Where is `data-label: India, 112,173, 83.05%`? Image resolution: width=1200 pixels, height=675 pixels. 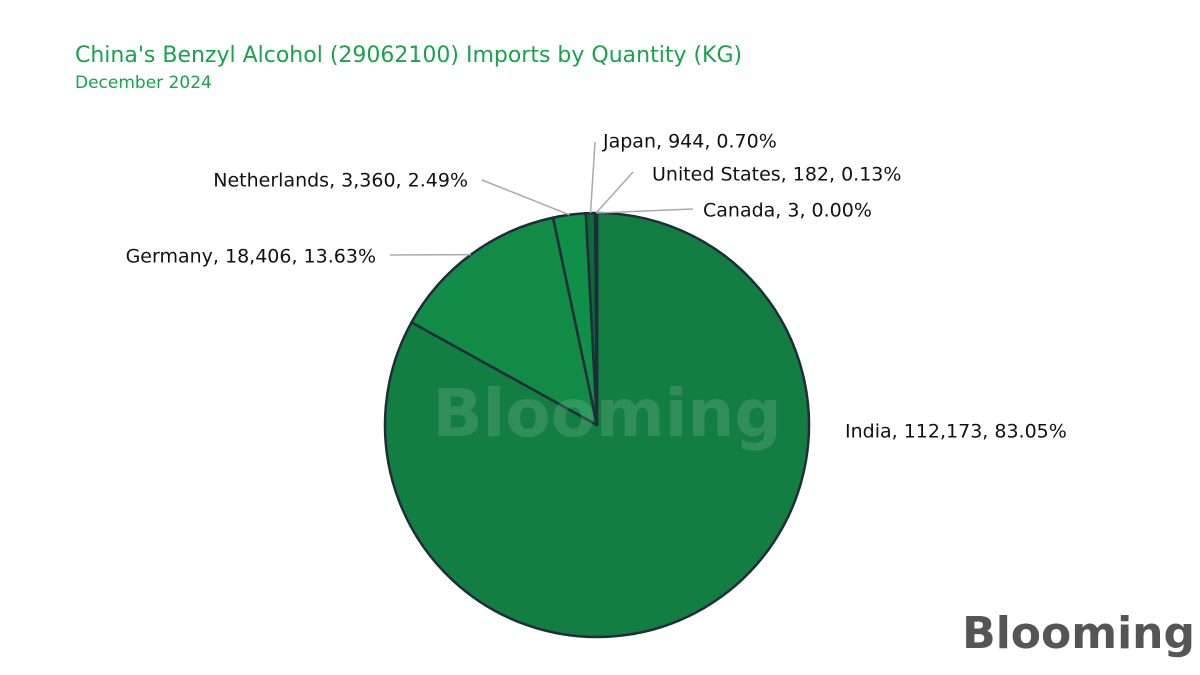 data-label: India, 112,173, 83.05% is located at coordinates (956, 432).